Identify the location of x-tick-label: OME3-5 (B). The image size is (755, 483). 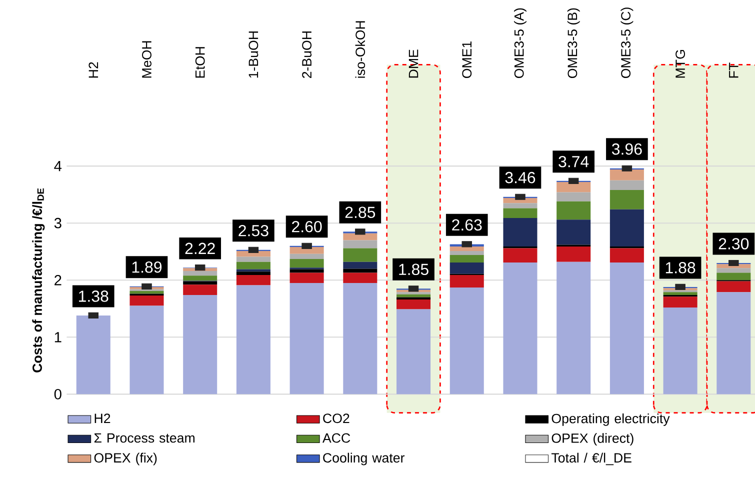
(573, 43).